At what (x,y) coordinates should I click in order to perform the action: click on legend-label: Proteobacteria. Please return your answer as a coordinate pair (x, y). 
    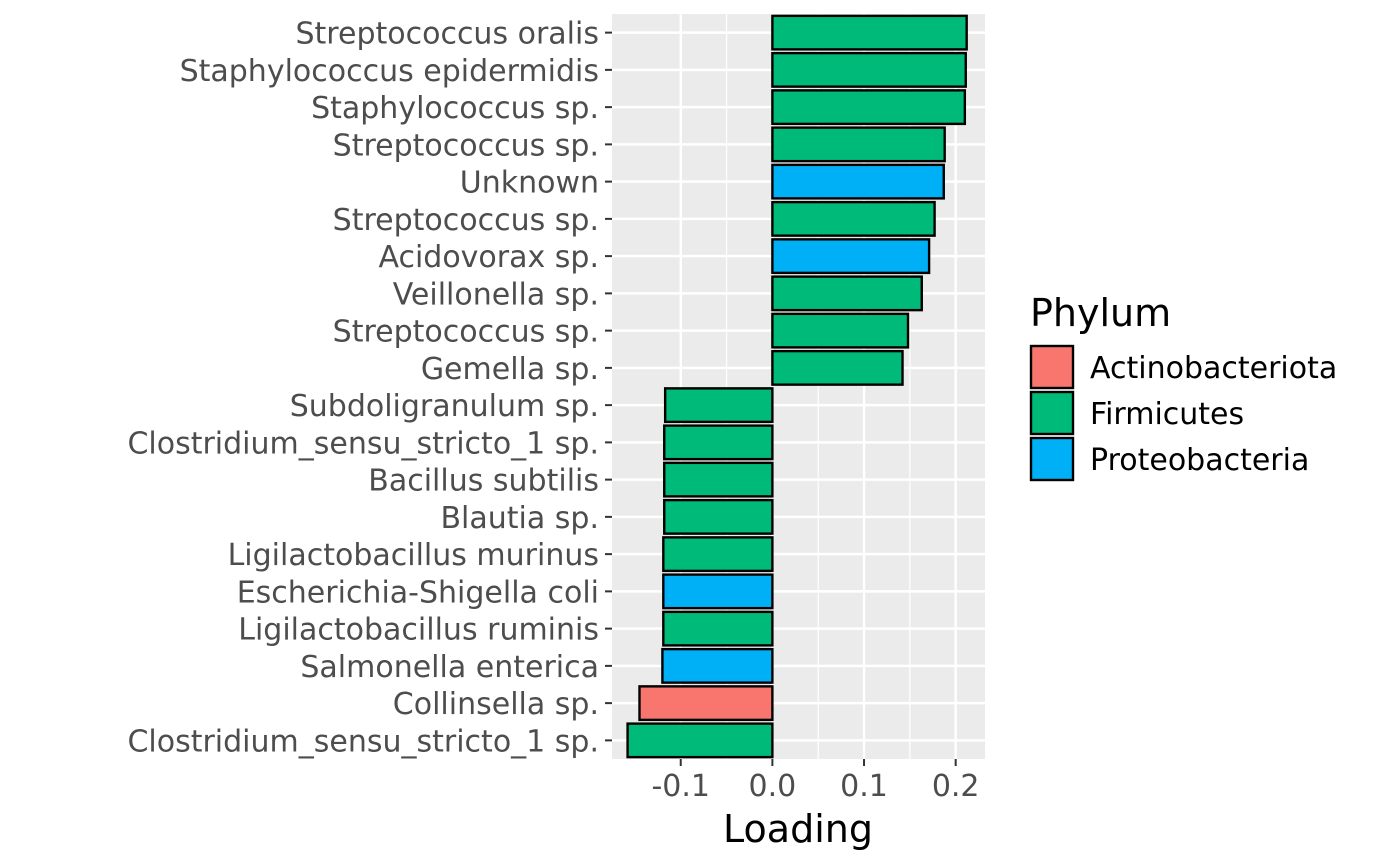
    Looking at the image, I should click on (1199, 460).